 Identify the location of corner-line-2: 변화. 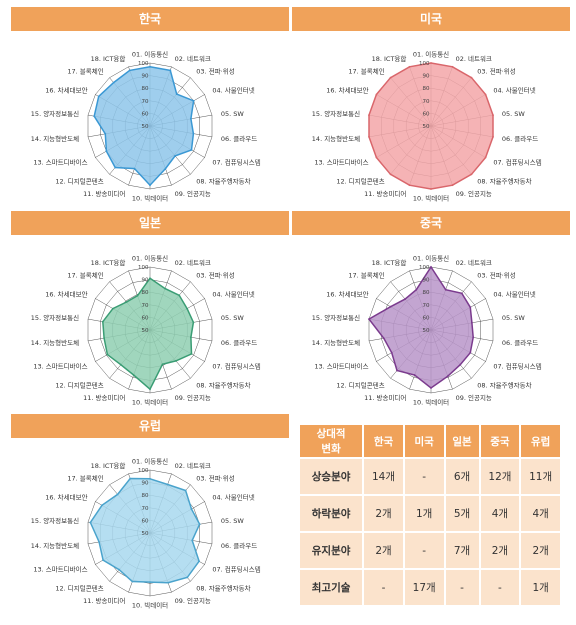
(331, 449).